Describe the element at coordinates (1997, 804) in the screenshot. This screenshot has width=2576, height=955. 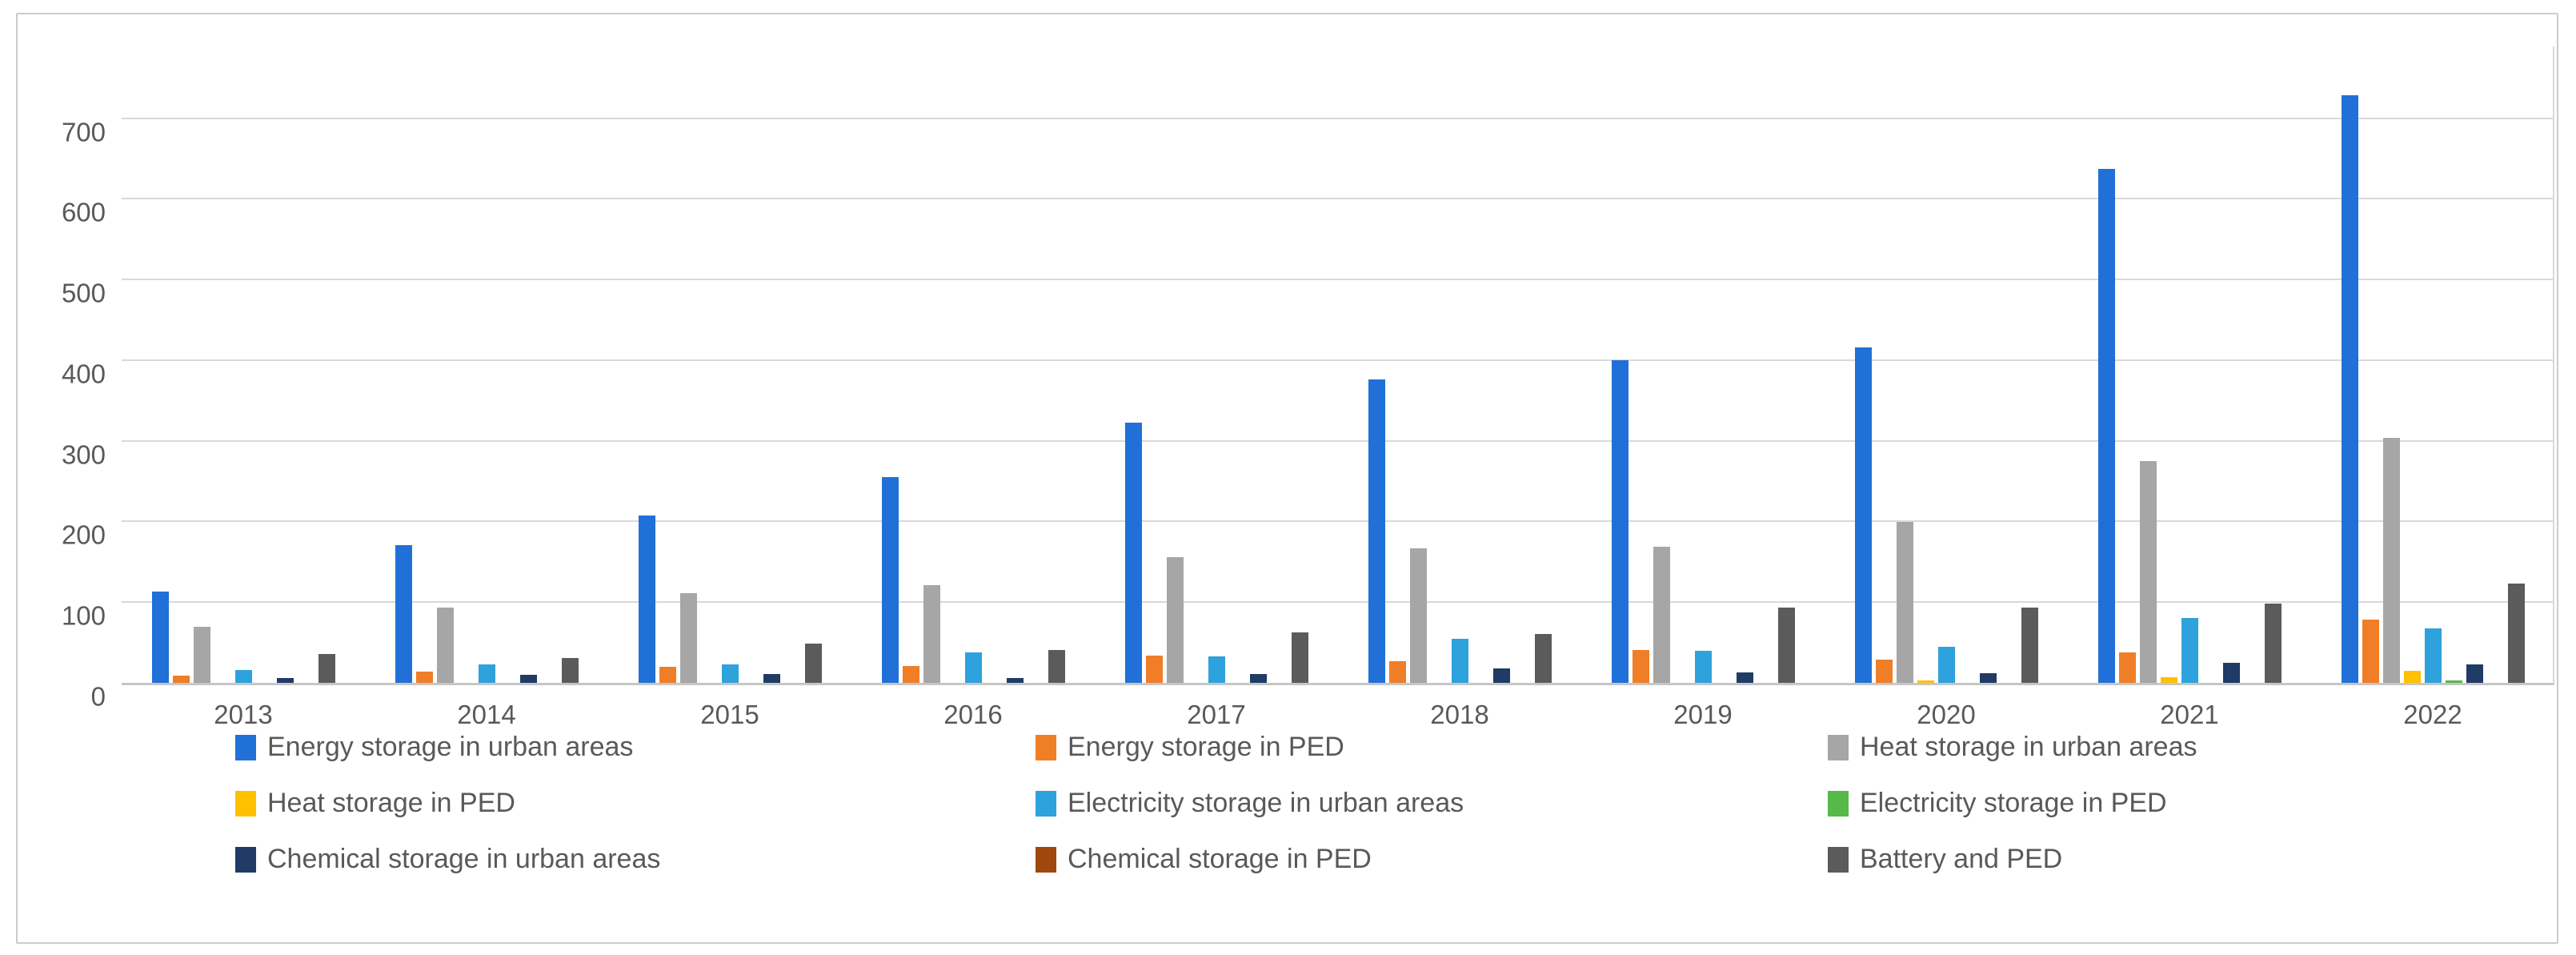
I see `legend-item: Electricity storage in PED` at that location.